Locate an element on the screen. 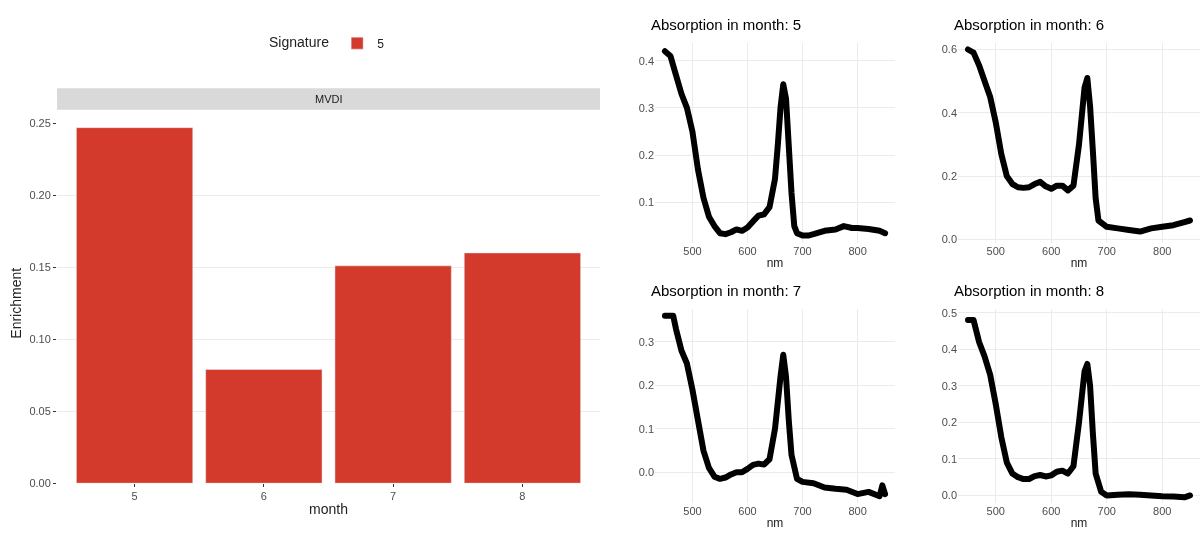  x-tick-label: 6 is located at coordinates (263, 496).